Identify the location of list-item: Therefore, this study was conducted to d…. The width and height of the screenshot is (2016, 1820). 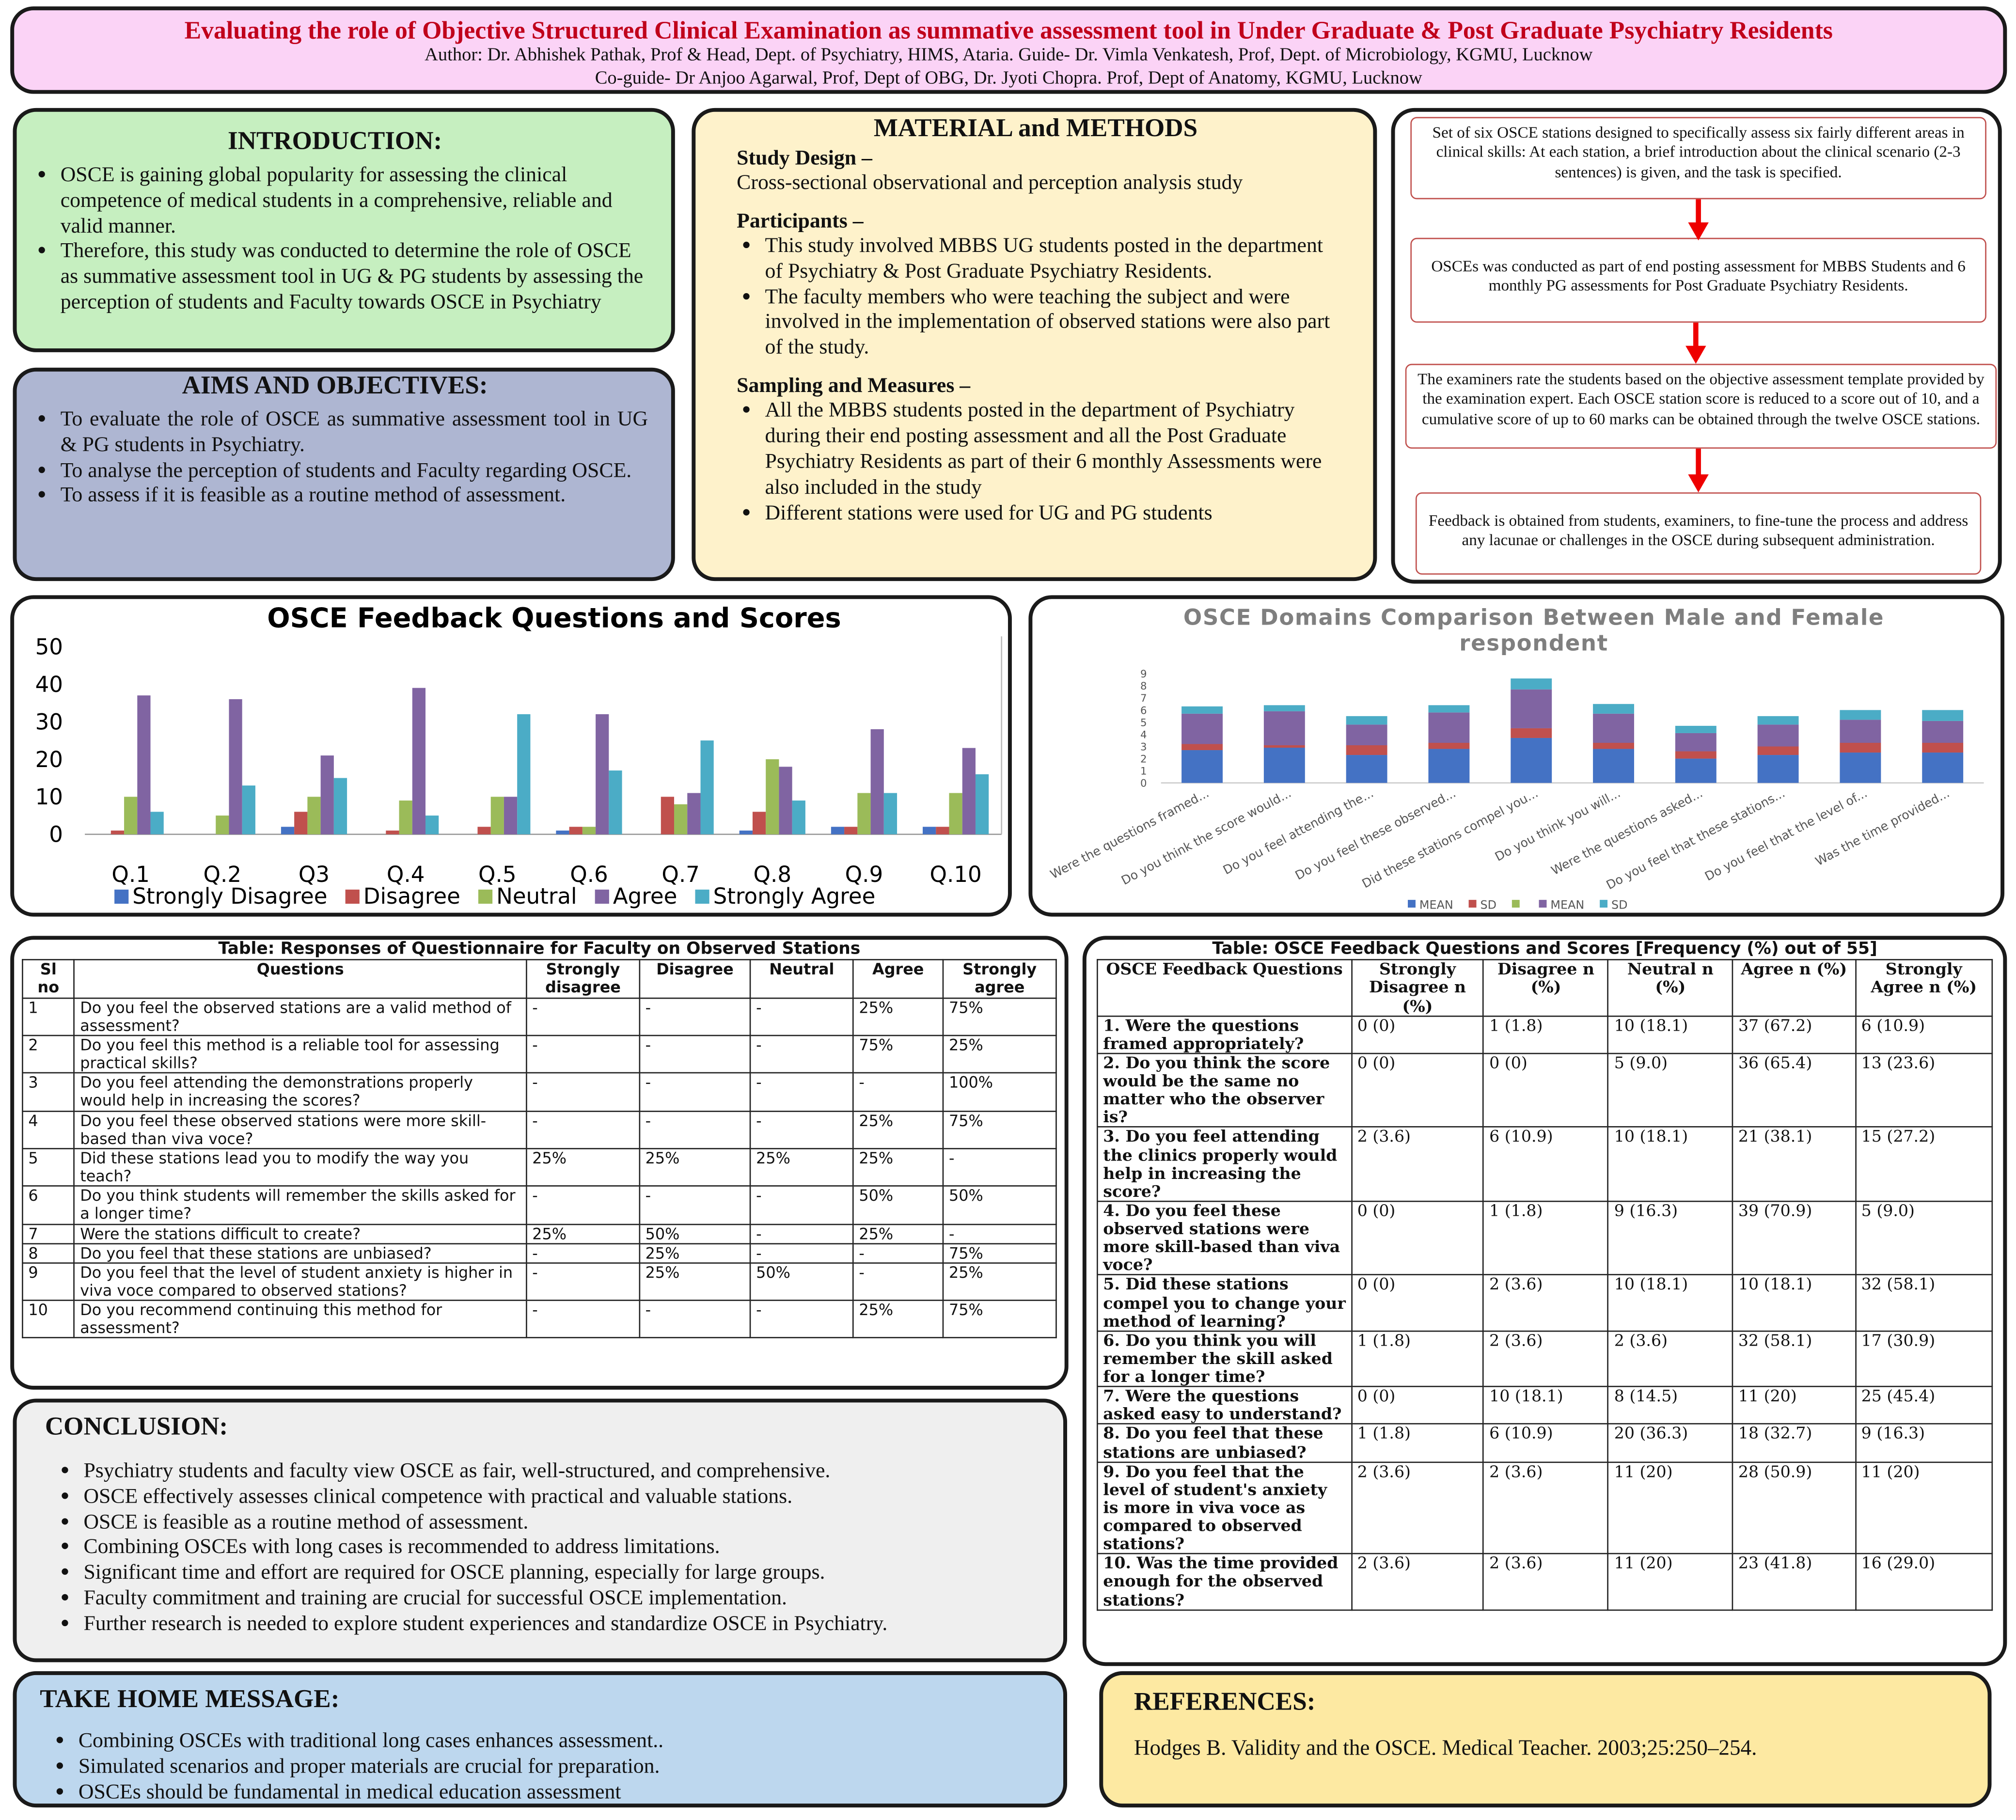
(355, 276).